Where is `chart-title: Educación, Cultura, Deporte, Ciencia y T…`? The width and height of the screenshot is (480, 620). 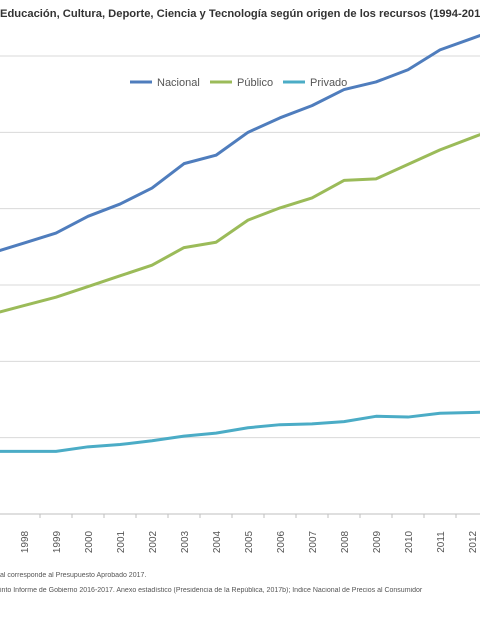 chart-title: Educación, Cultura, Deporte, Ciencia y T… is located at coordinates (240, 14).